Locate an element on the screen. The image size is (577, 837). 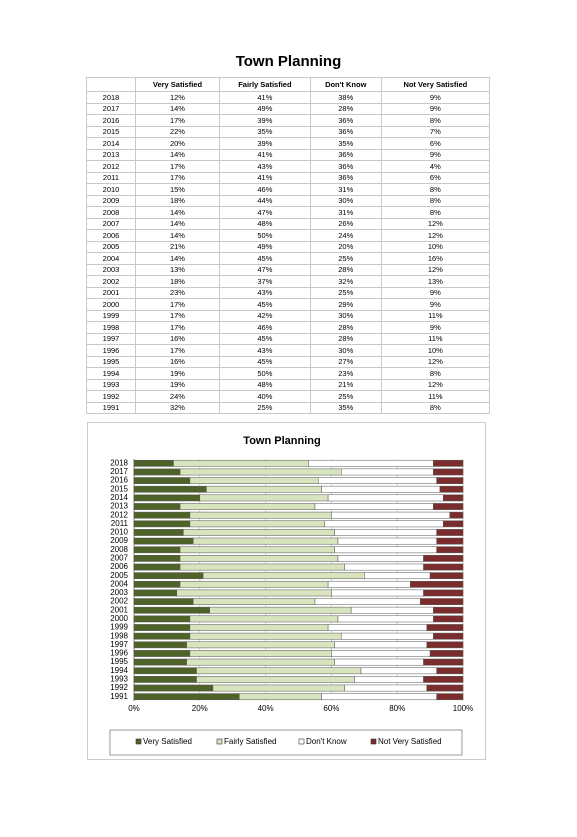
y-tick-label: 2005 is located at coordinates (119, 575).